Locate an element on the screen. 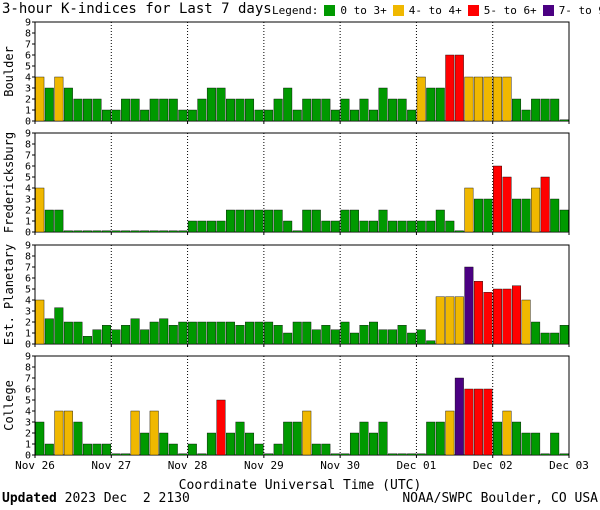 This screenshot has width=600, height=510. panel-ylabel: Est. Planetary is located at coordinates (9, 294).